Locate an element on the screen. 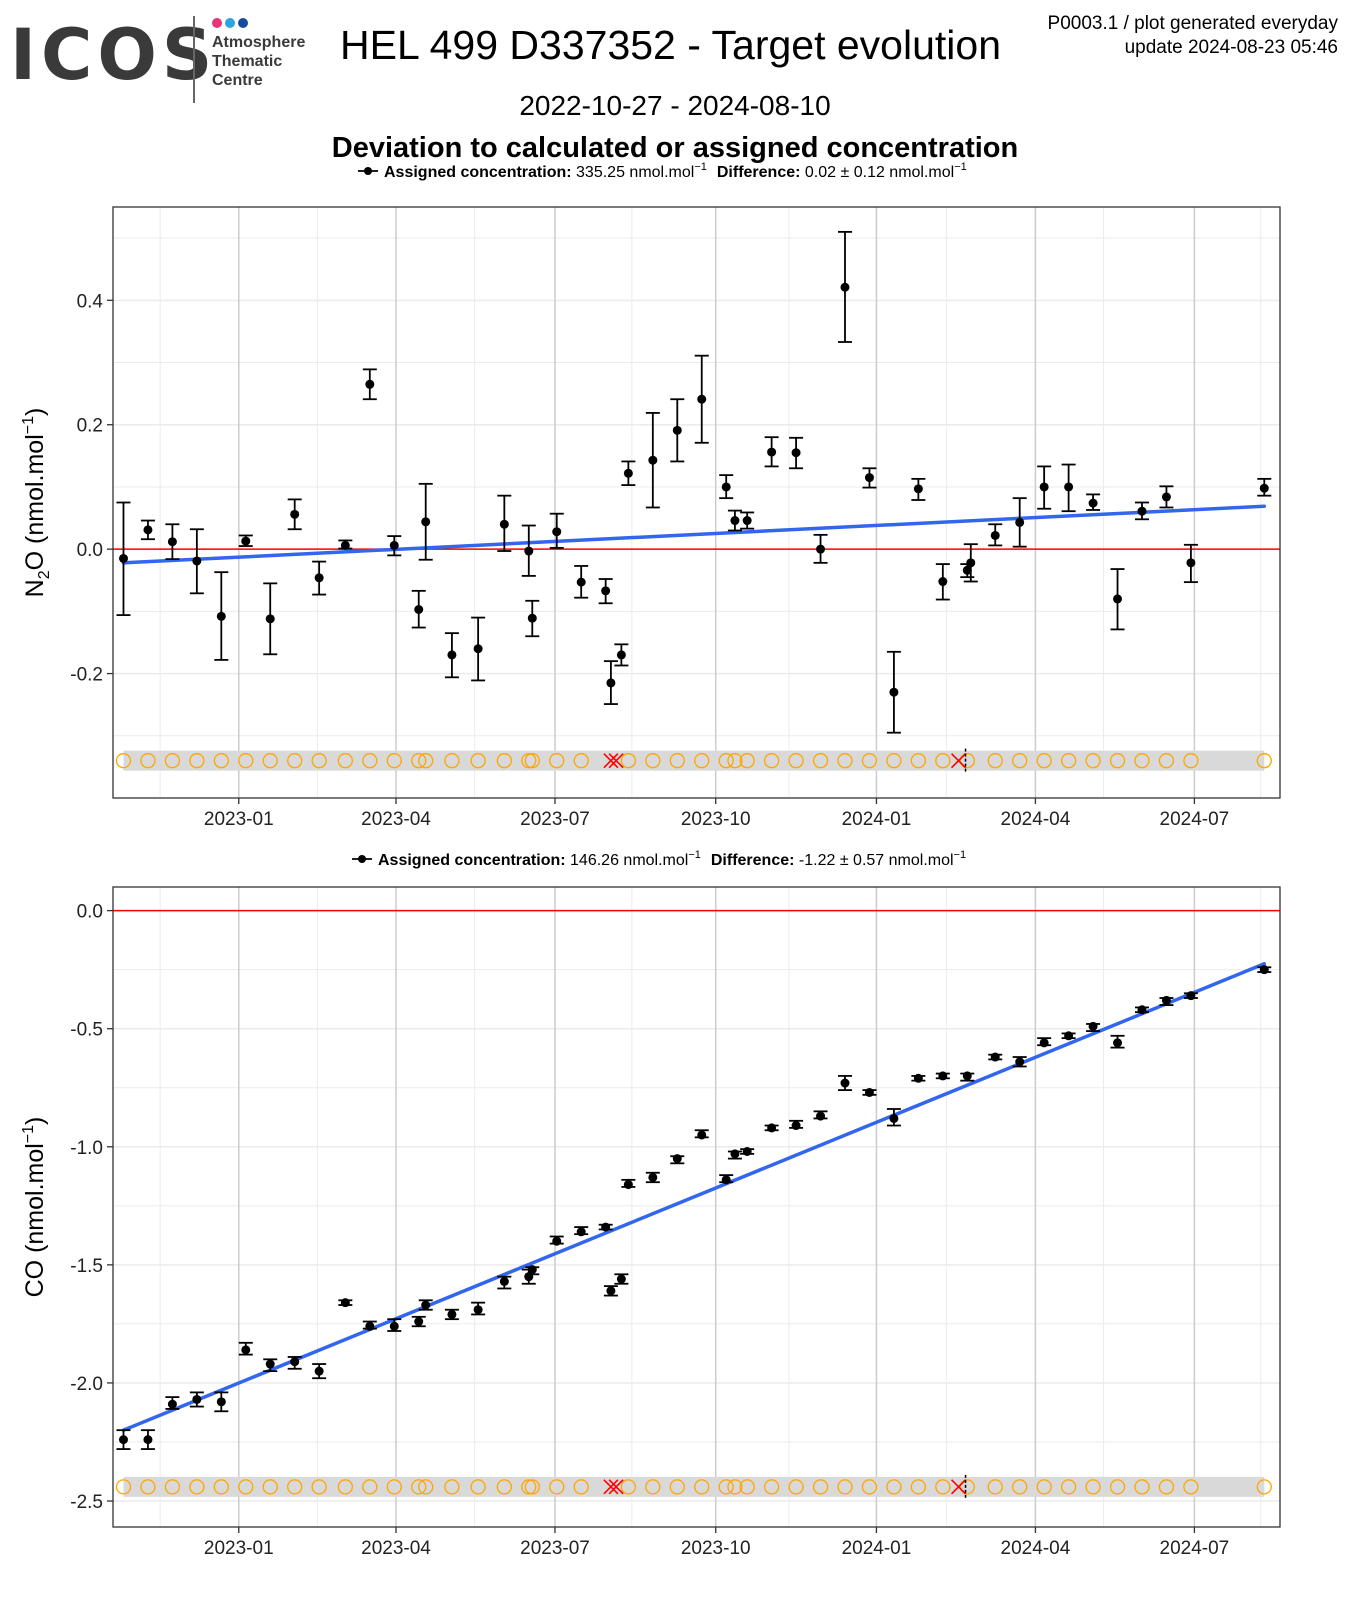  update-timestamp: update 2024-08-23 05:46 is located at coordinates (1231, 47).